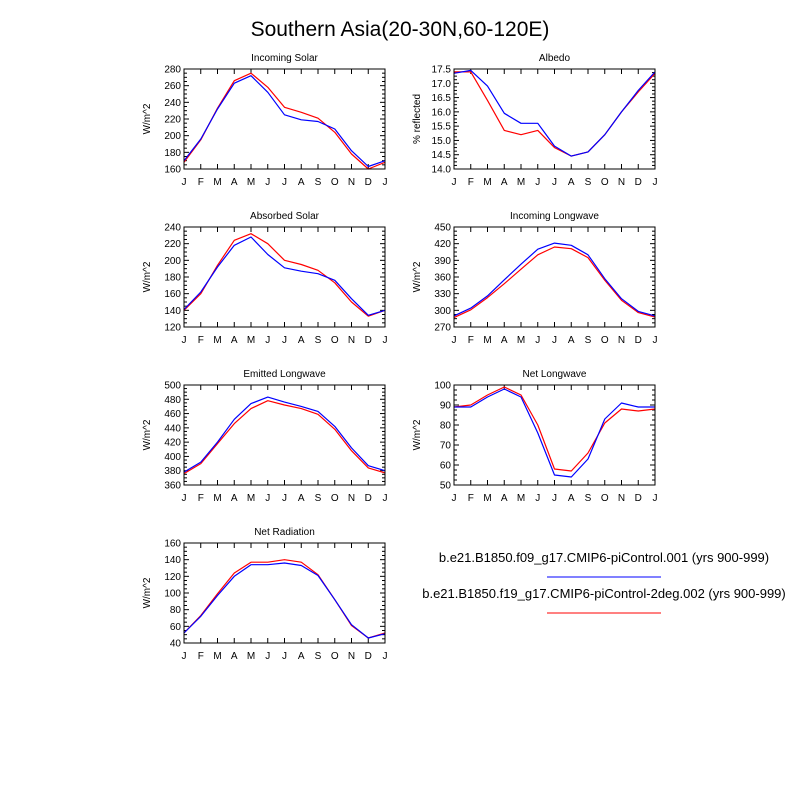 The width and height of the screenshot is (800, 800). Describe the element at coordinates (176, 627) in the screenshot. I see `y-tick-label: 60` at that location.